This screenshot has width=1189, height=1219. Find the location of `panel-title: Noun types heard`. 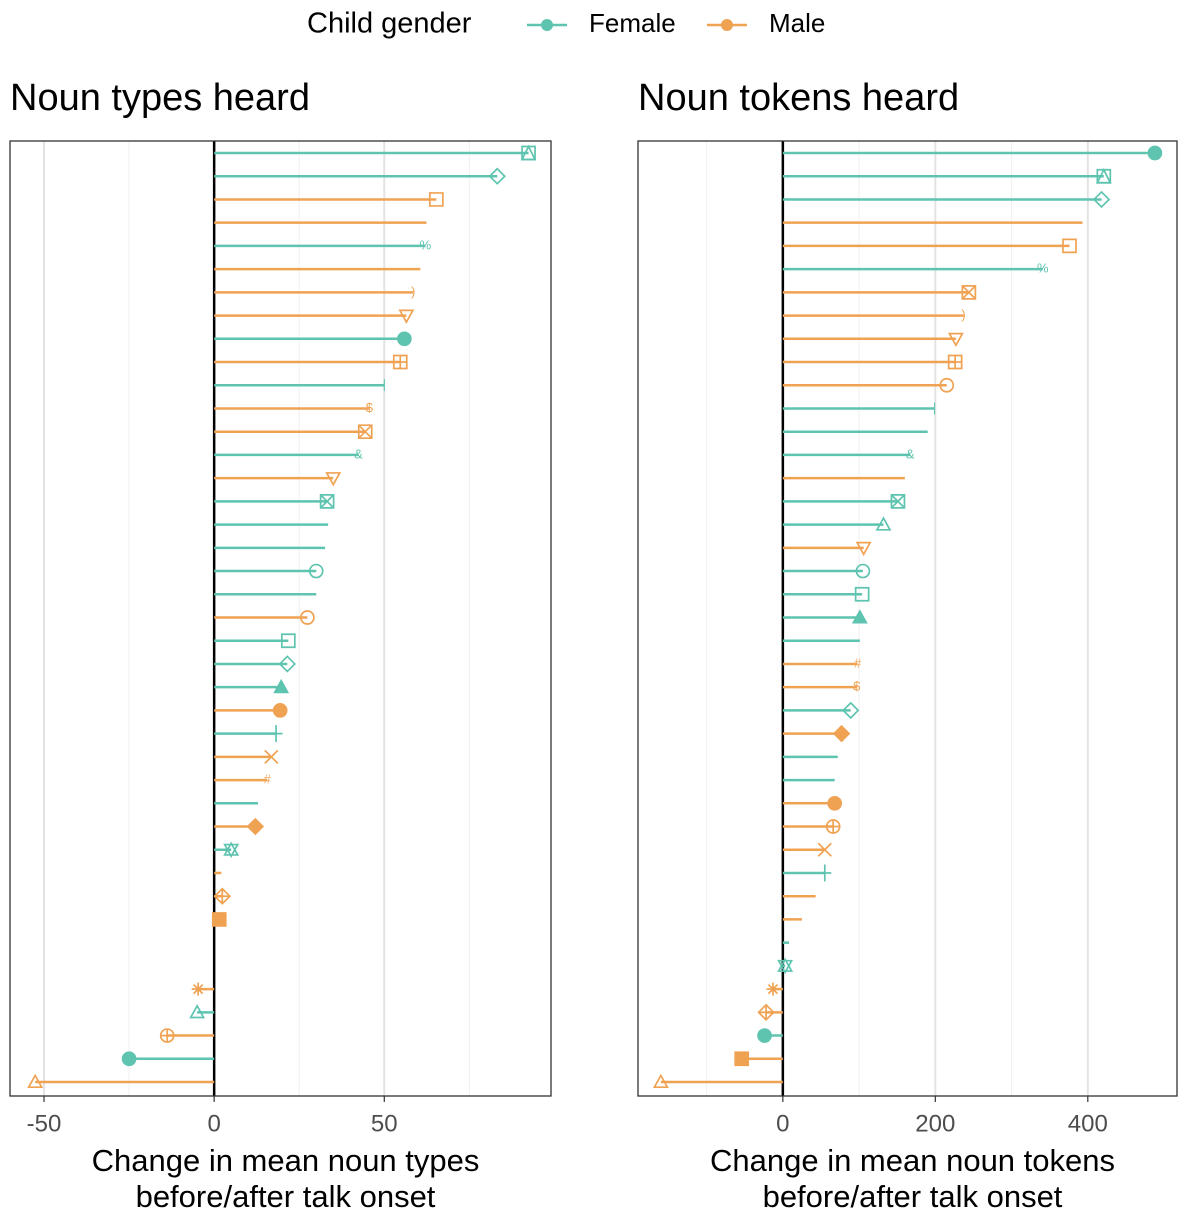

panel-title: Noun types heard is located at coordinates (160, 98).